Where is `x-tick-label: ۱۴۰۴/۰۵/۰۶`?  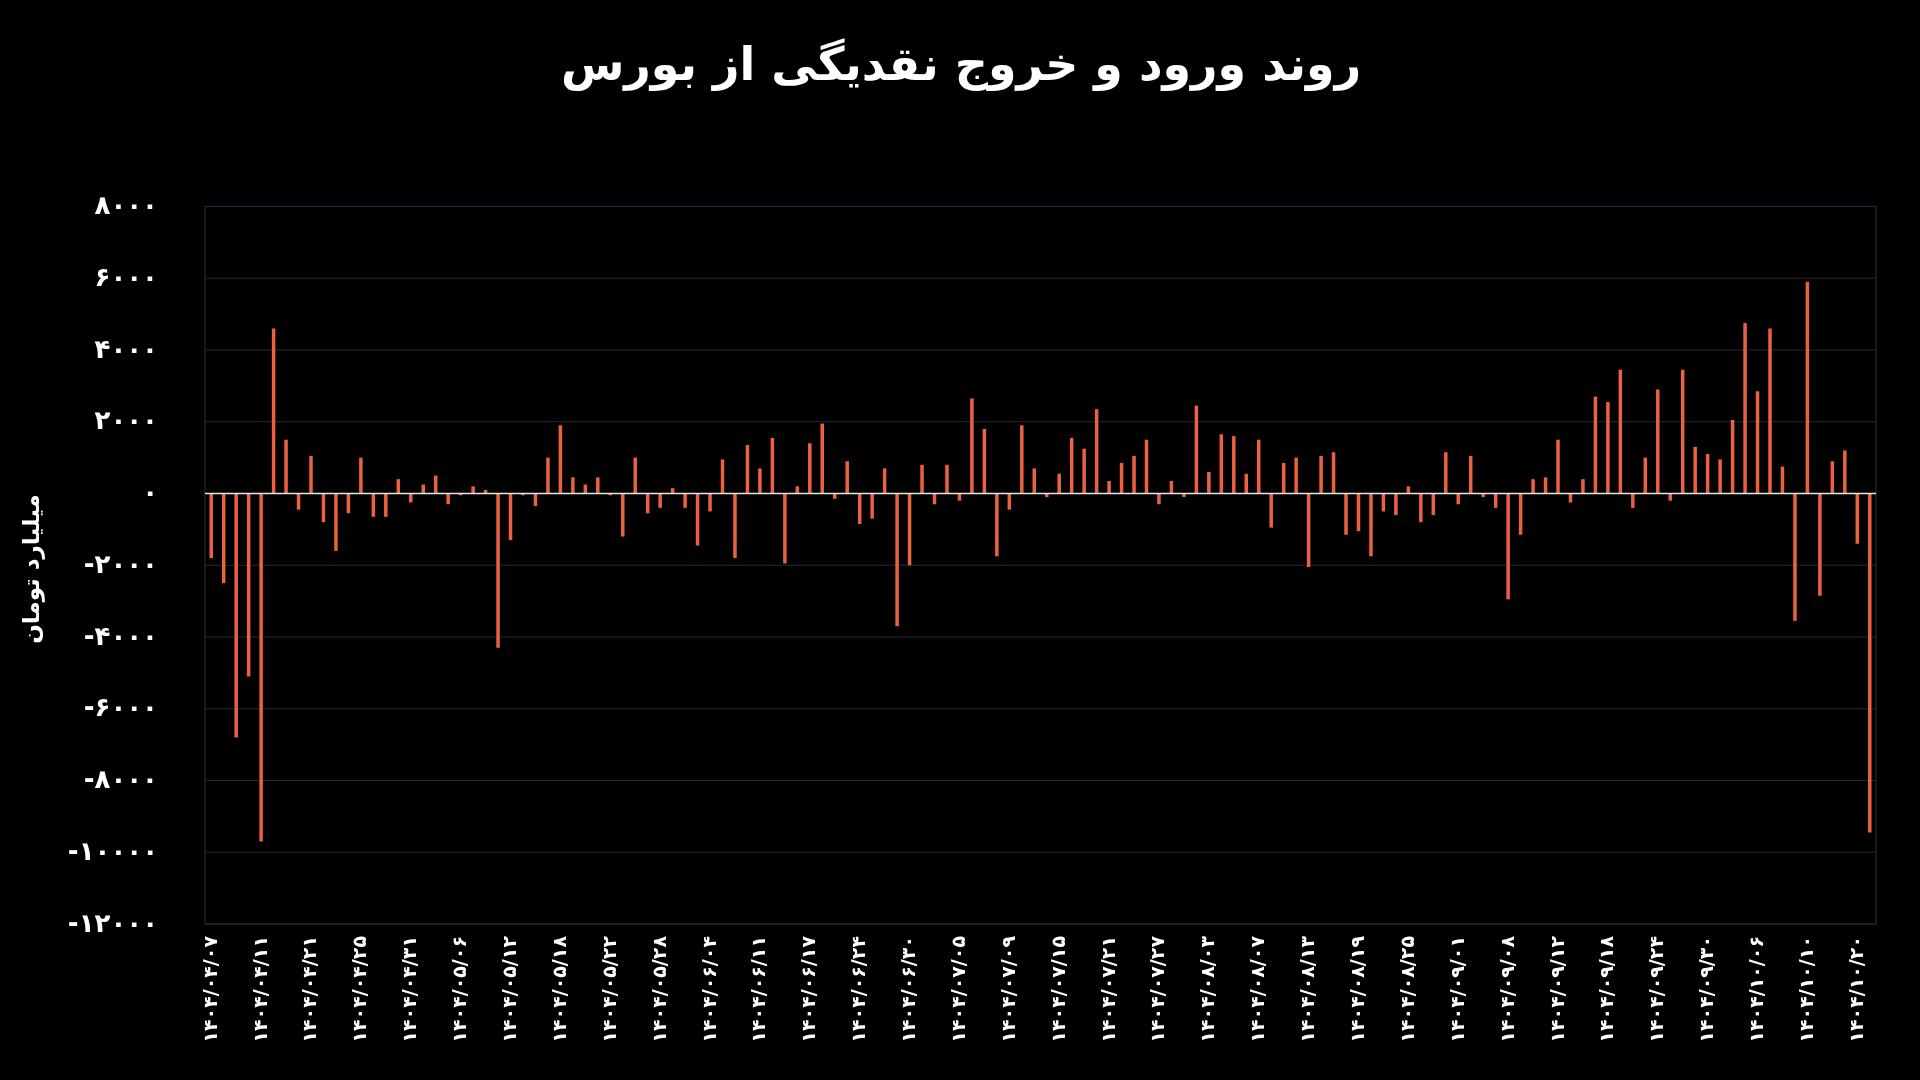 x-tick-label: ۱۴۰۴/۰۵/۰۶ is located at coordinates (459, 989).